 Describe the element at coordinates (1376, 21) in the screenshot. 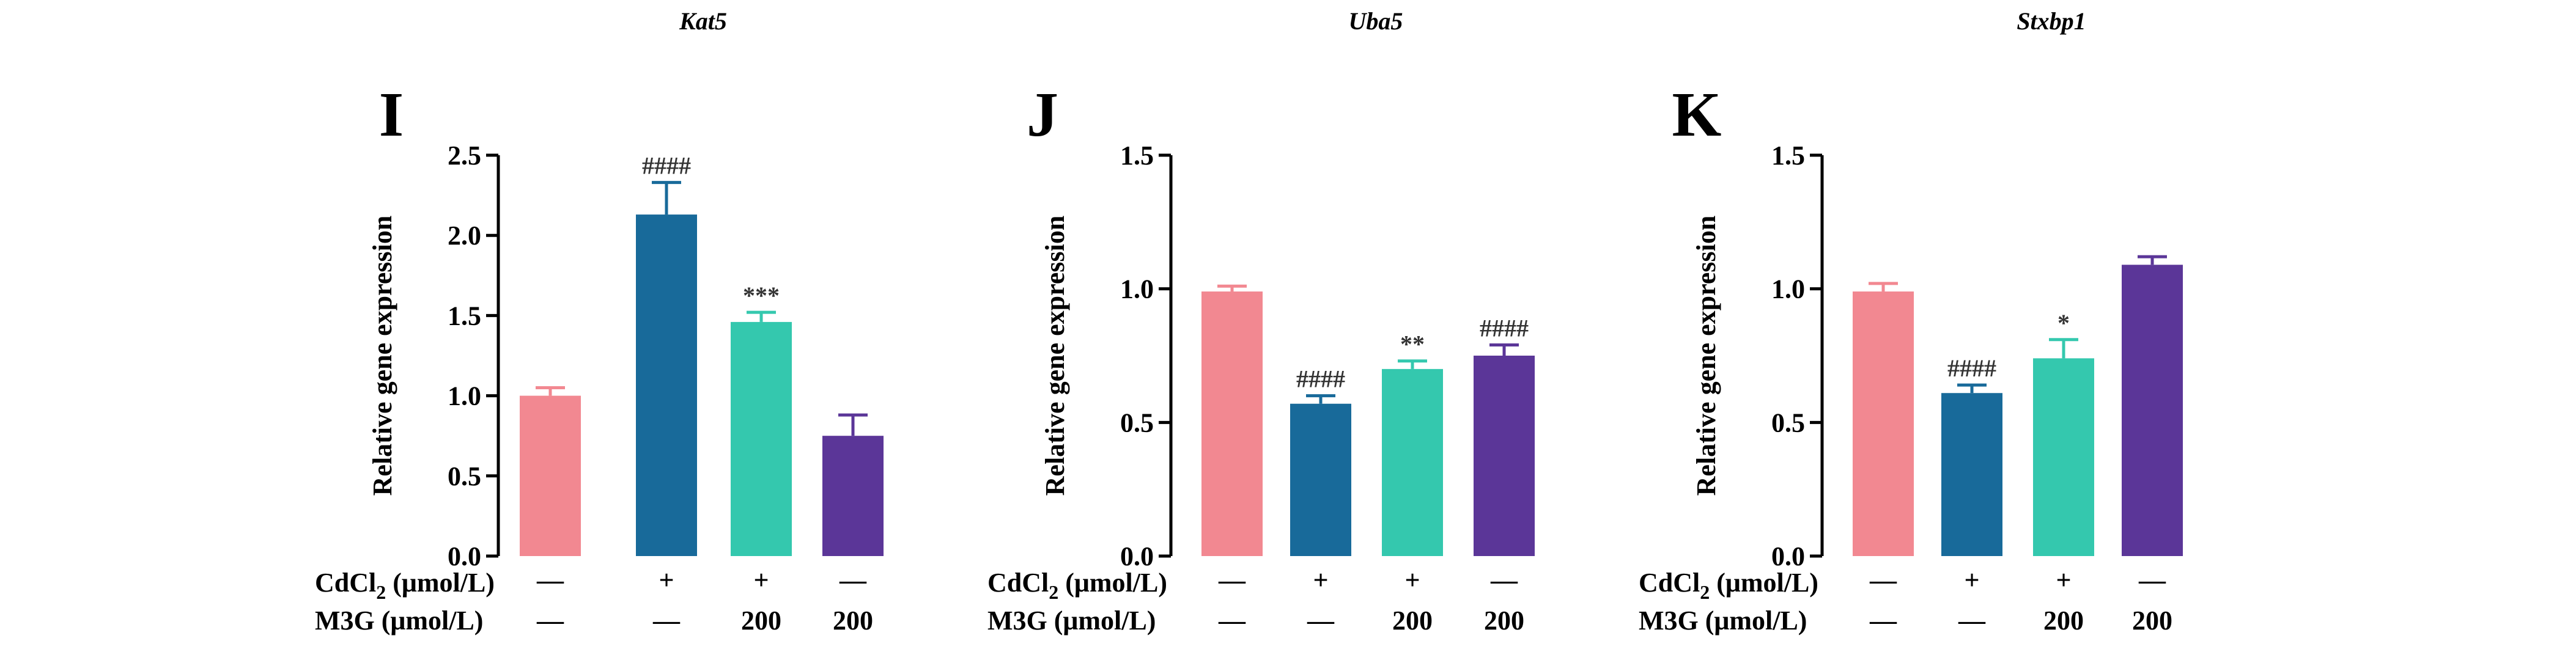

I see `chart-title: Uba5` at that location.